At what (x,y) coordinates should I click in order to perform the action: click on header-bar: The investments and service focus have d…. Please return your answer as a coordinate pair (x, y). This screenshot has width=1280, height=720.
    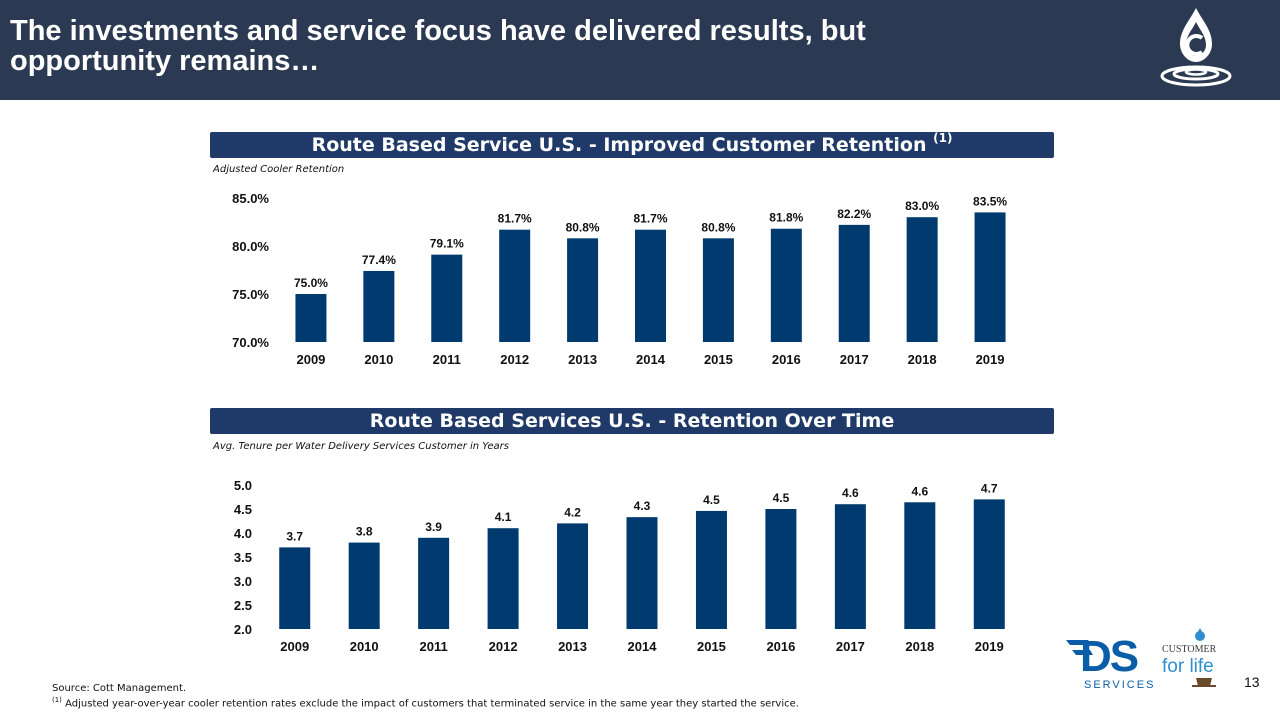
    Looking at the image, I should click on (640, 50).